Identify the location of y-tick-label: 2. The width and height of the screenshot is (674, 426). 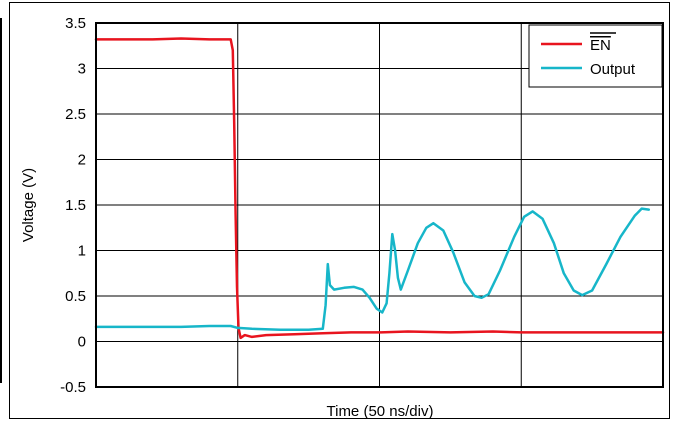
(82, 160).